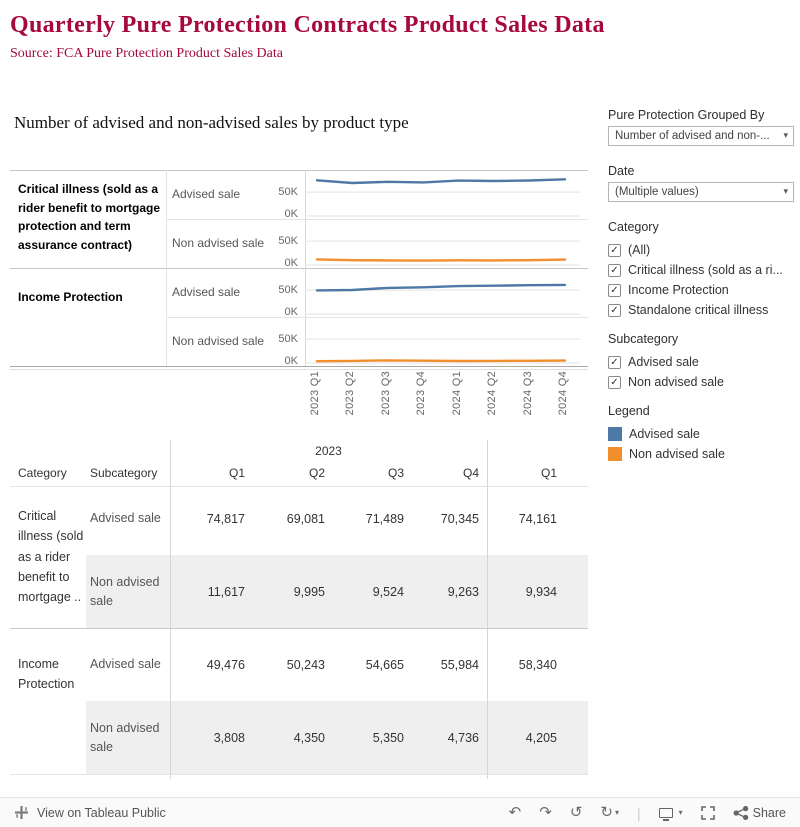 This screenshot has width=800, height=827. What do you see at coordinates (541, 737) in the screenshot?
I see `table-value-cell: 4,205` at bounding box center [541, 737].